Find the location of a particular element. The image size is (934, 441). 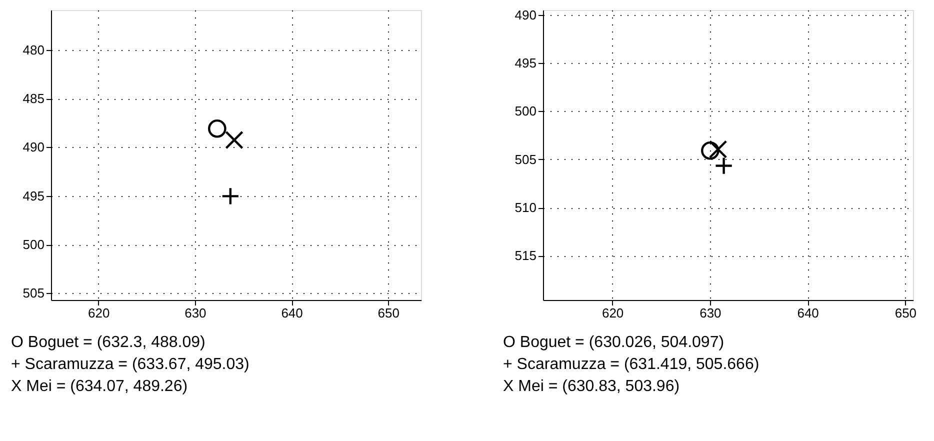

text: + Scaramuzza = (631.419, 505.666) is located at coordinates (631, 364).